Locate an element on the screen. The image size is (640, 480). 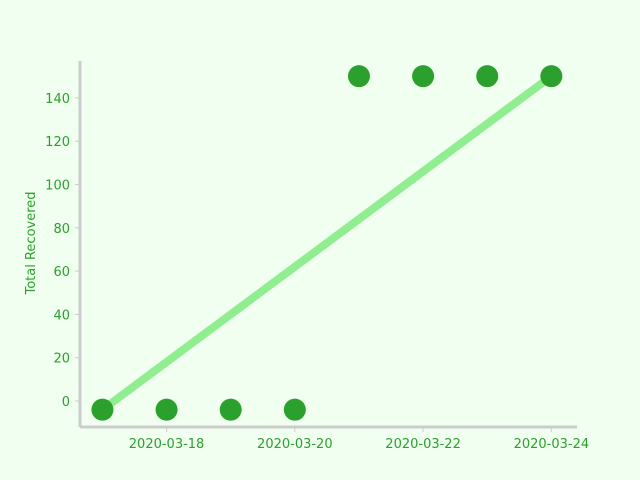
y-tick-label: 60 is located at coordinates (61, 272).